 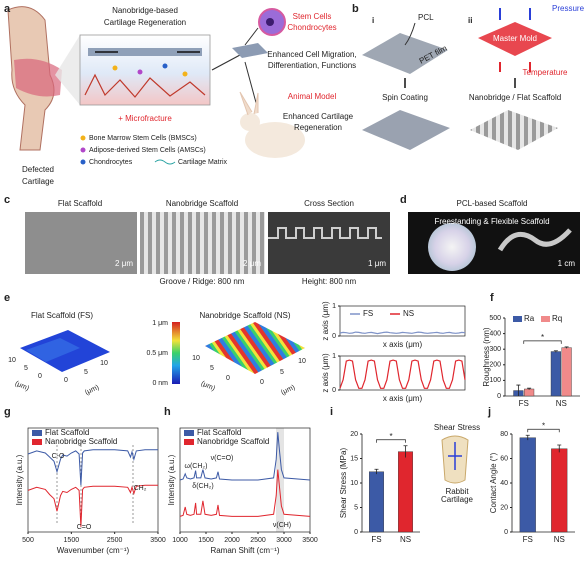 I want to click on x-axis-label: Raman Shift (cm⁻¹), so click(x=244, y=550).